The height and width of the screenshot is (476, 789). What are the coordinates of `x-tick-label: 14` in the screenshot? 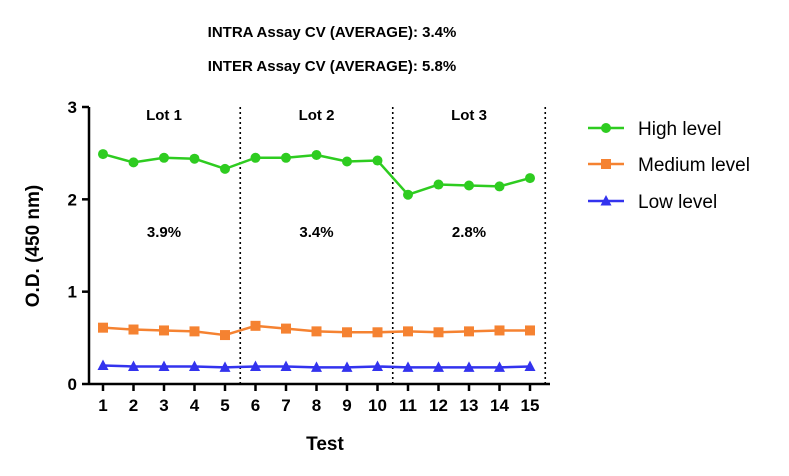 It's located at (499, 405).